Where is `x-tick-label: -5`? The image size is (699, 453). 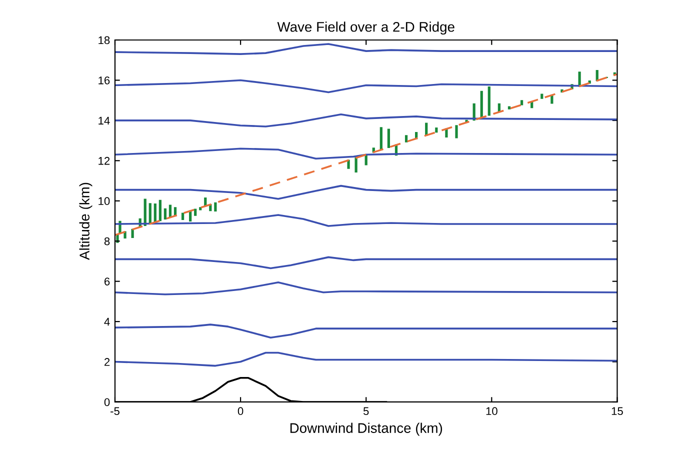 x-tick-label: -5 is located at coordinates (115, 411).